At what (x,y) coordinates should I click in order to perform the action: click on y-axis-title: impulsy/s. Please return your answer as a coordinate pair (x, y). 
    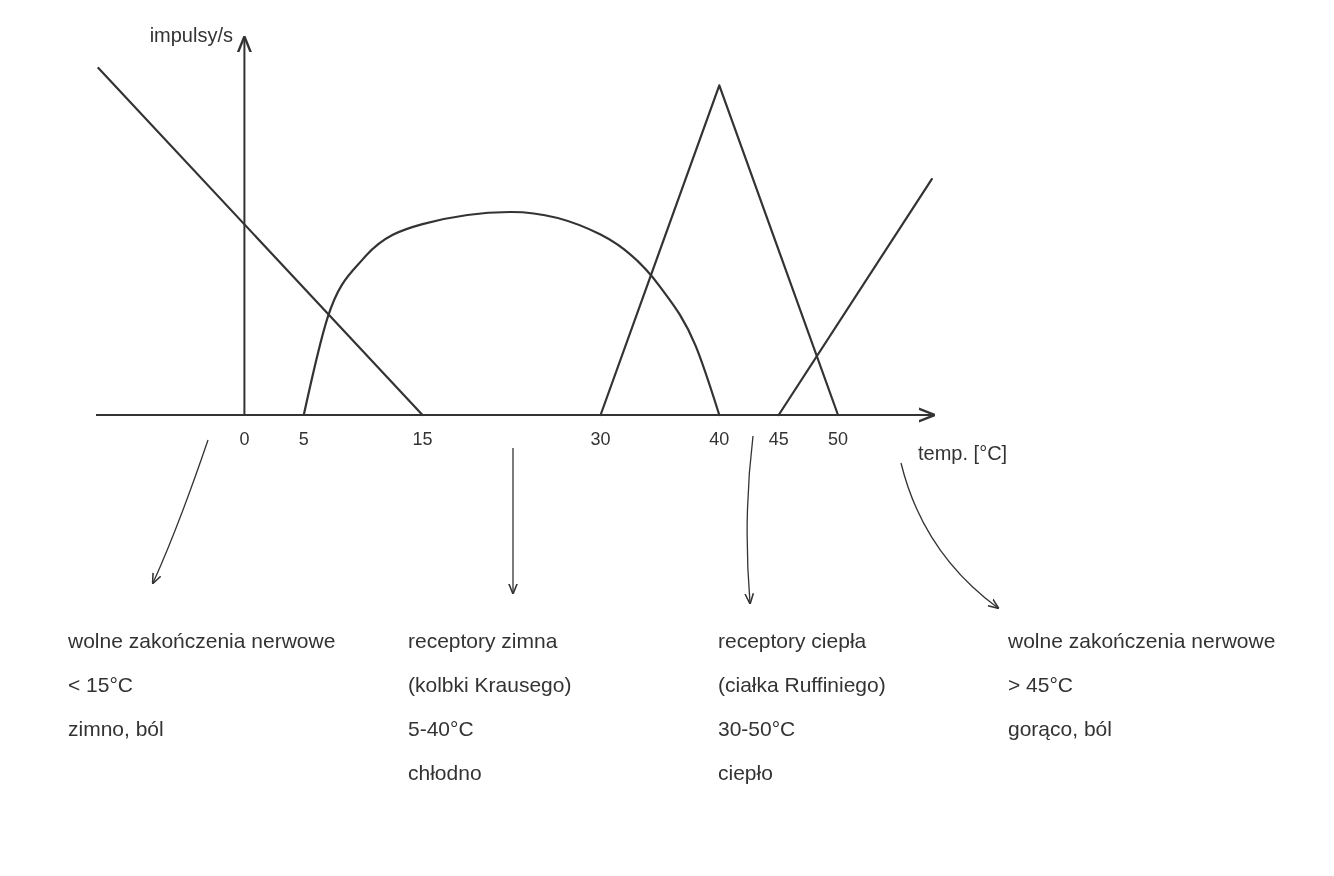
    Looking at the image, I should click on (191, 35).